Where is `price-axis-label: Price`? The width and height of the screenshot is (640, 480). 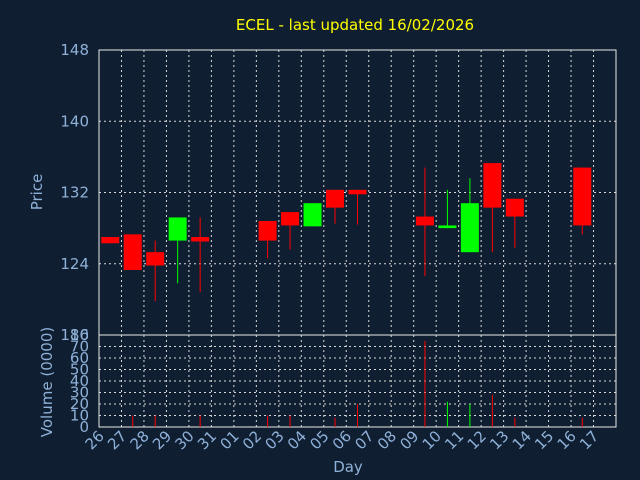
price-axis-label: Price is located at coordinates (37, 192).